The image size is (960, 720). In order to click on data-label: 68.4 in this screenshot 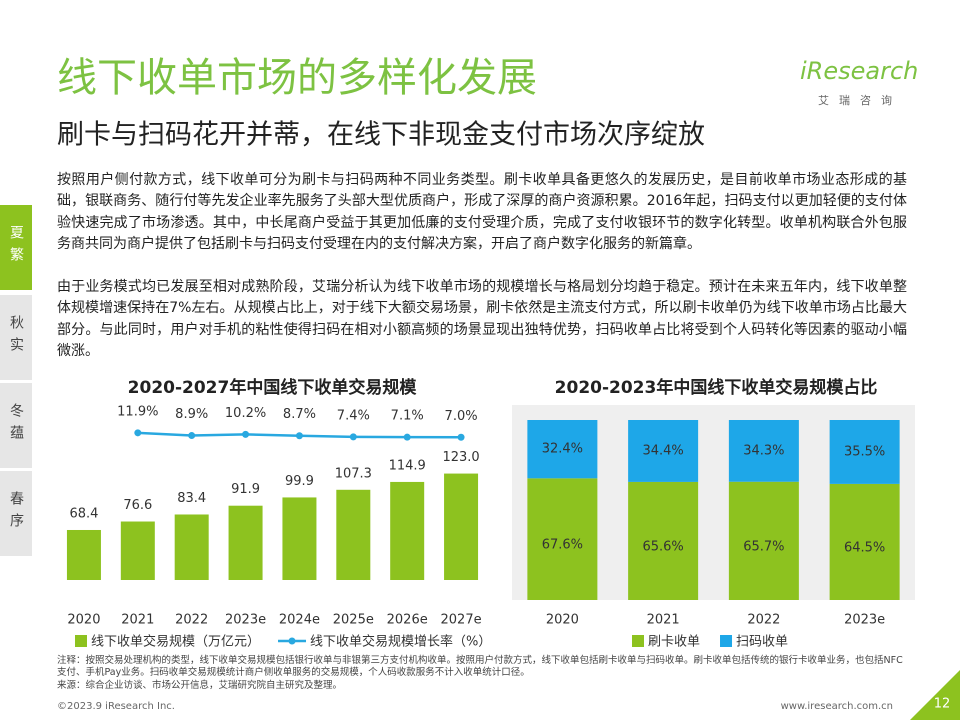, I will do `click(83, 513)`.